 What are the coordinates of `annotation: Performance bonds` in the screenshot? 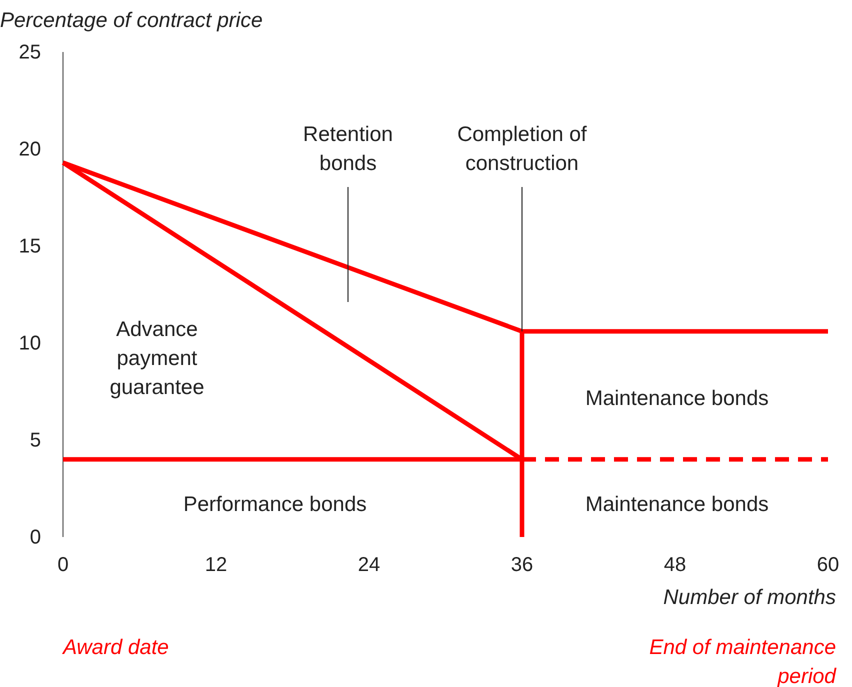 It's located at (275, 504).